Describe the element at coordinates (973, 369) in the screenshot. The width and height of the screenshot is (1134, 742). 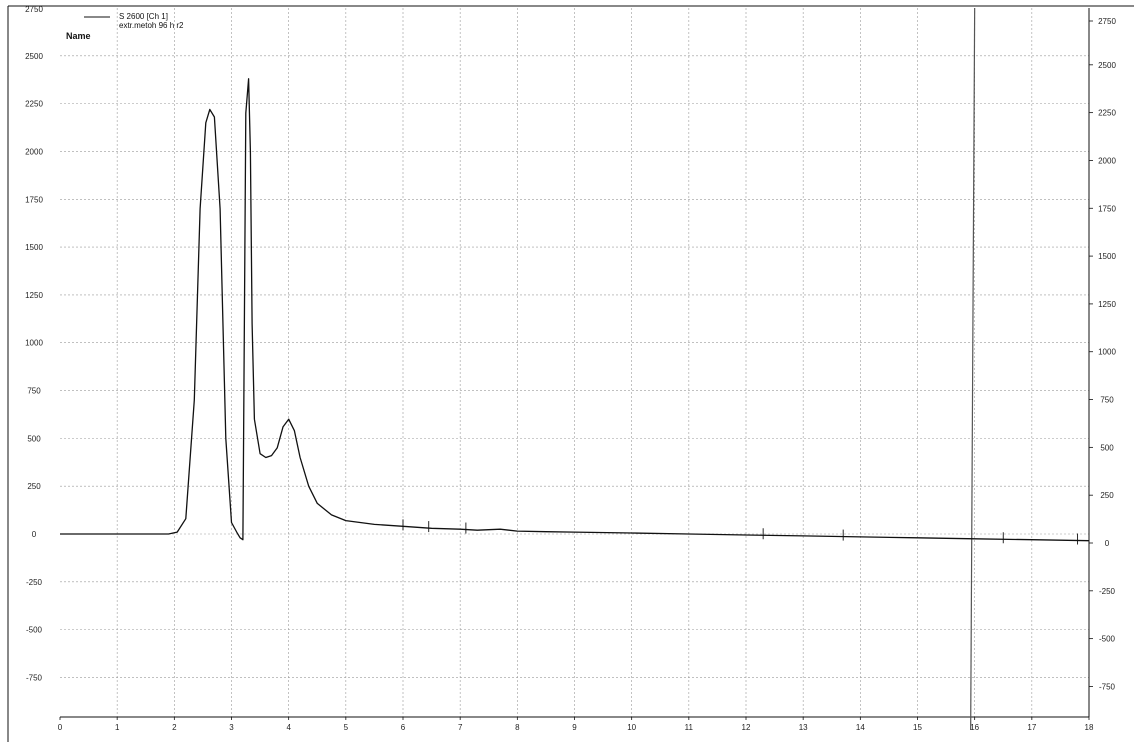
I see `vertical-marker-line` at that location.